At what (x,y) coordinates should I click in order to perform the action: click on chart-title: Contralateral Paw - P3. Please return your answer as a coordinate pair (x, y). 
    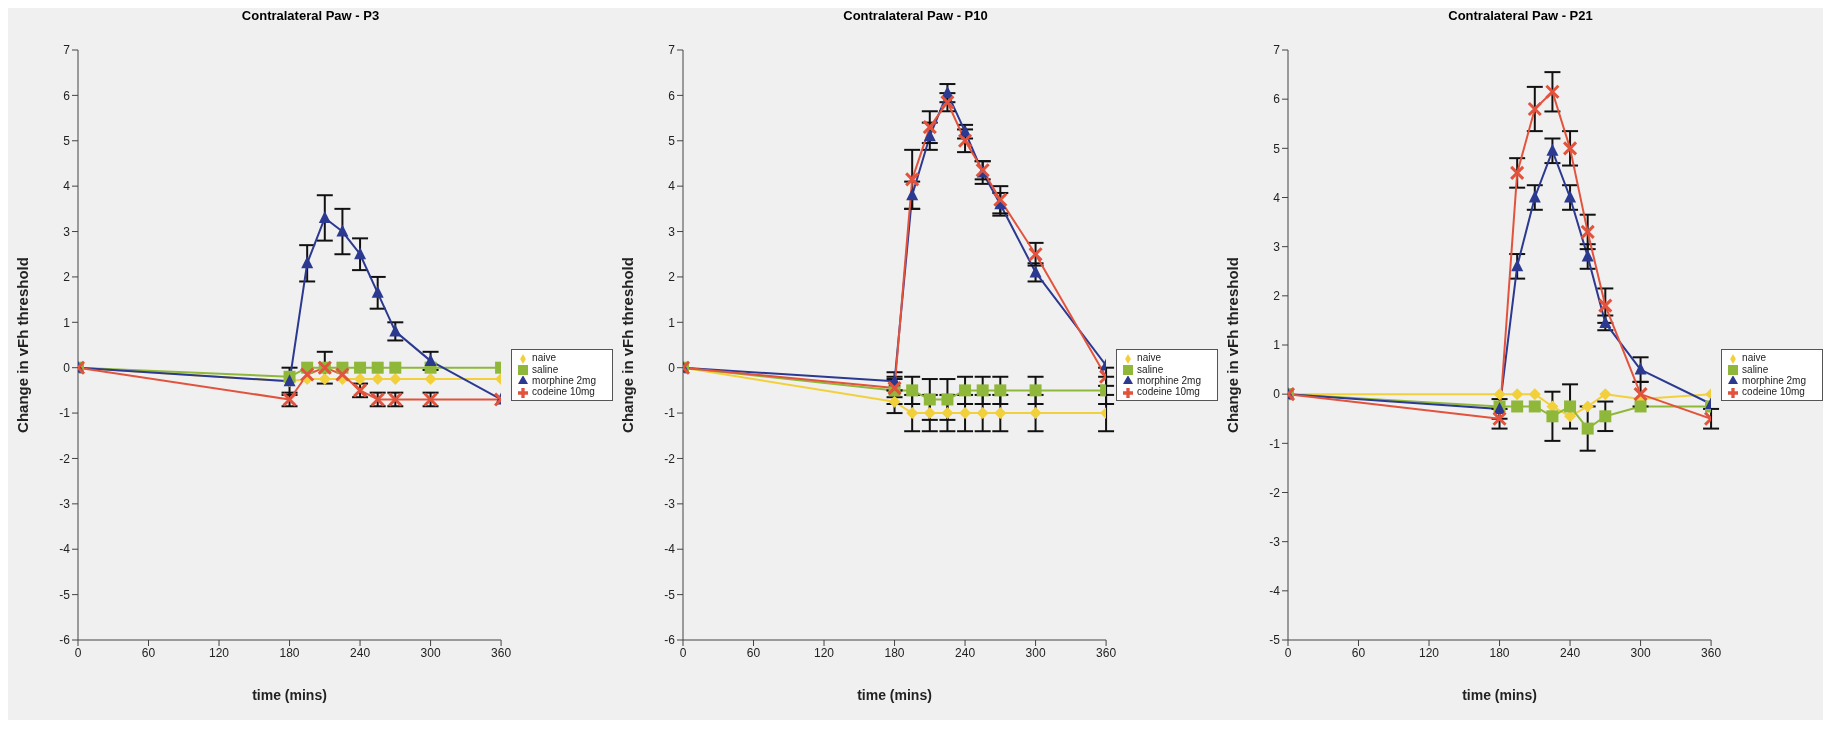
    Looking at the image, I should click on (310, 16).